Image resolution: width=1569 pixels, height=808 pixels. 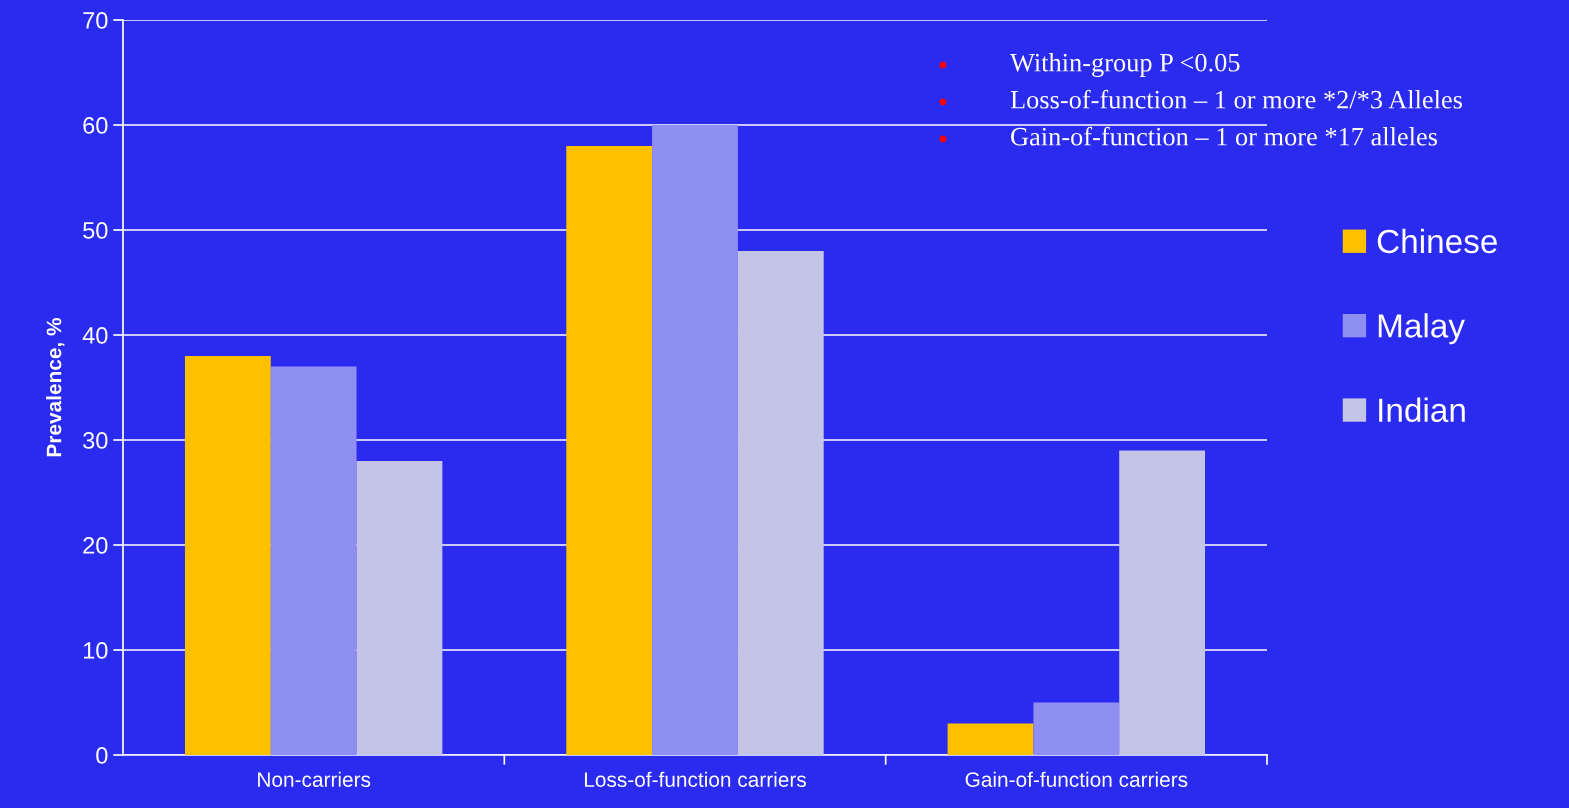 What do you see at coordinates (95, 335) in the screenshot?
I see `y-tick-label: 40` at bounding box center [95, 335].